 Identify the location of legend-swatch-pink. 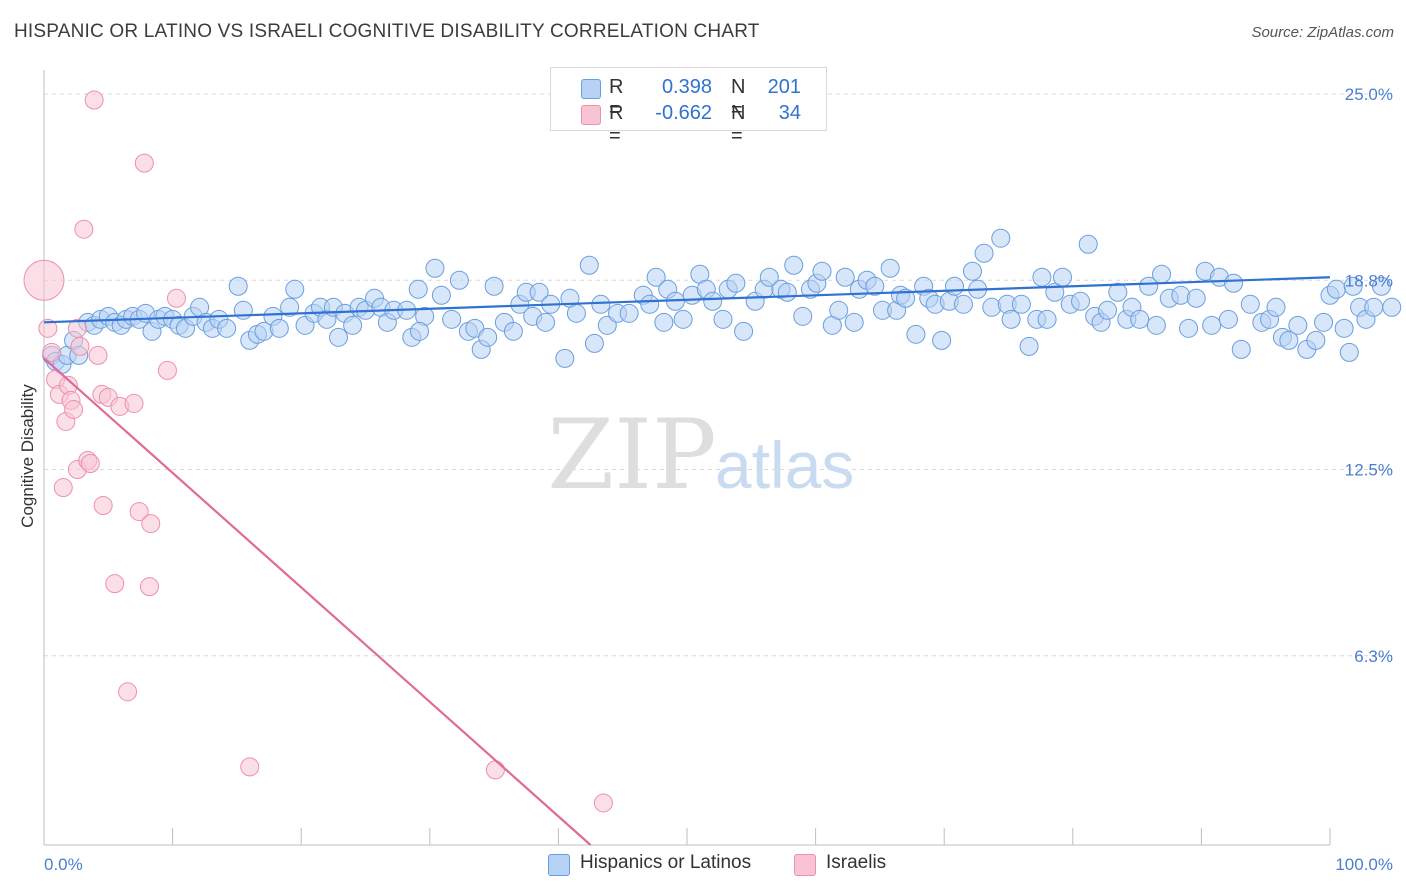
(805, 865).